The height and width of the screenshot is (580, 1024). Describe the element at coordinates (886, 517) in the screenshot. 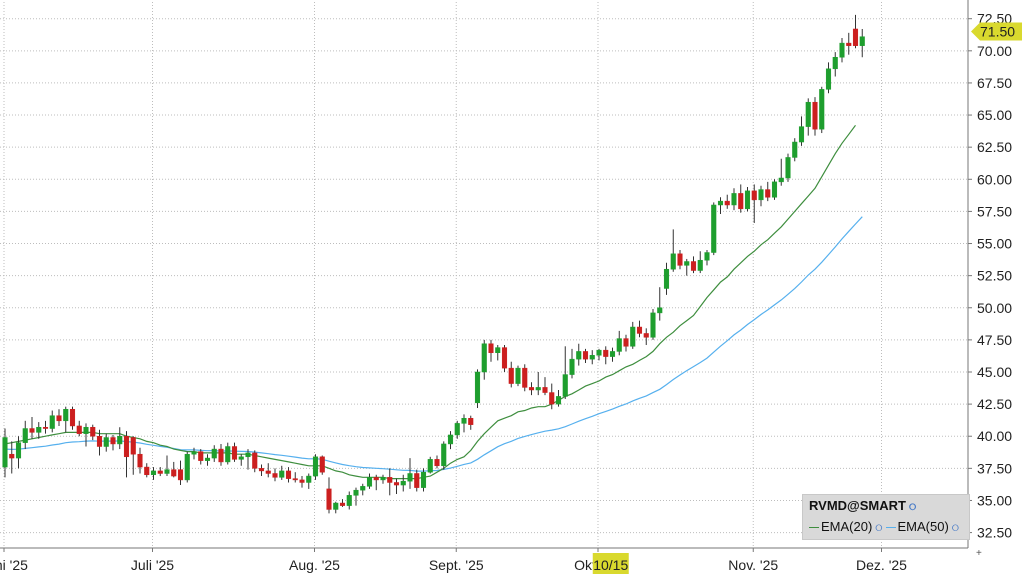

I see `legend: RVMD@SMART ⭘ EMA(20) ⭘ EMA(50) ⭘` at that location.